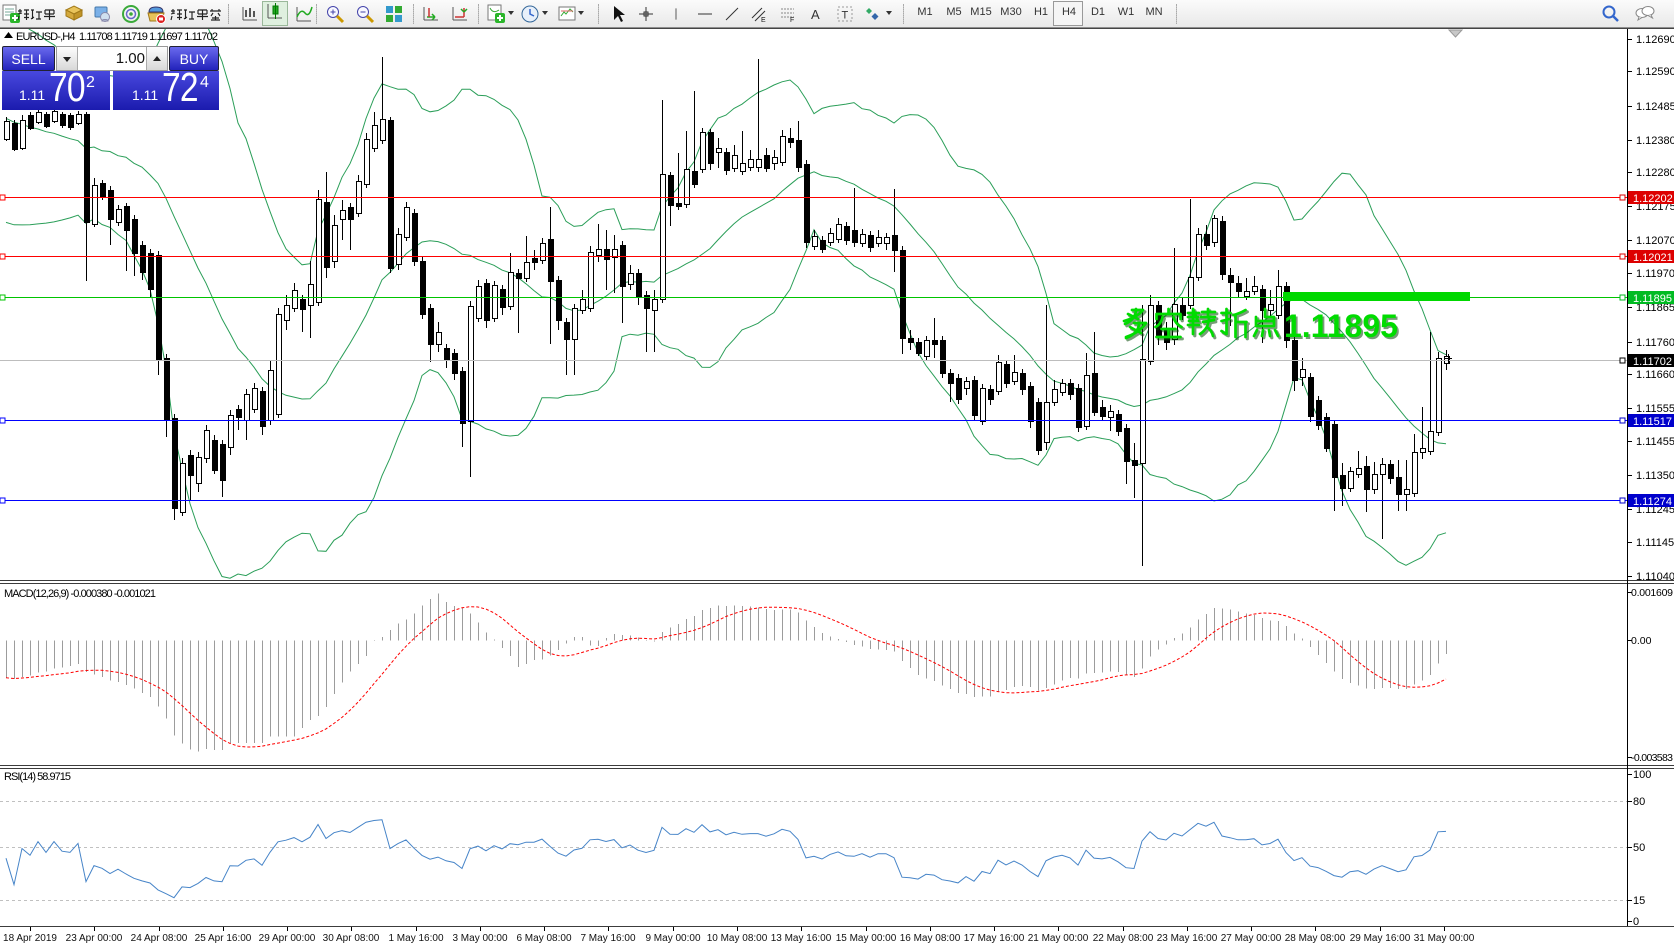 This screenshot has width=1674, height=946. I want to click on svg-text: 1.11555, so click(1655, 409).